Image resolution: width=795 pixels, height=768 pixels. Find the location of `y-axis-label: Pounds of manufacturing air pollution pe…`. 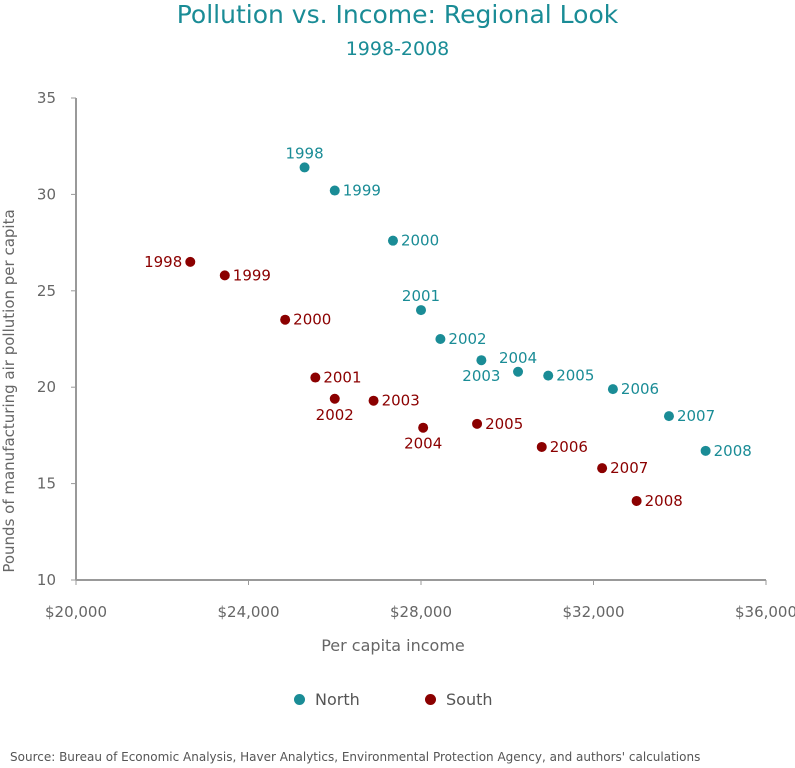

y-axis-label: Pounds of manufacturing air pollution pe… is located at coordinates (9, 390).